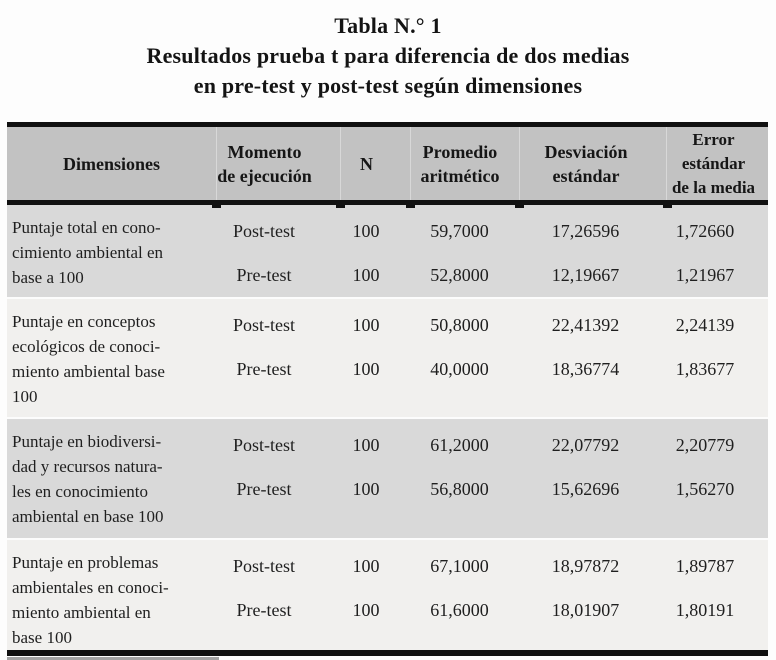  I want to click on cell-desviacion: 12,19667, so click(585, 274).